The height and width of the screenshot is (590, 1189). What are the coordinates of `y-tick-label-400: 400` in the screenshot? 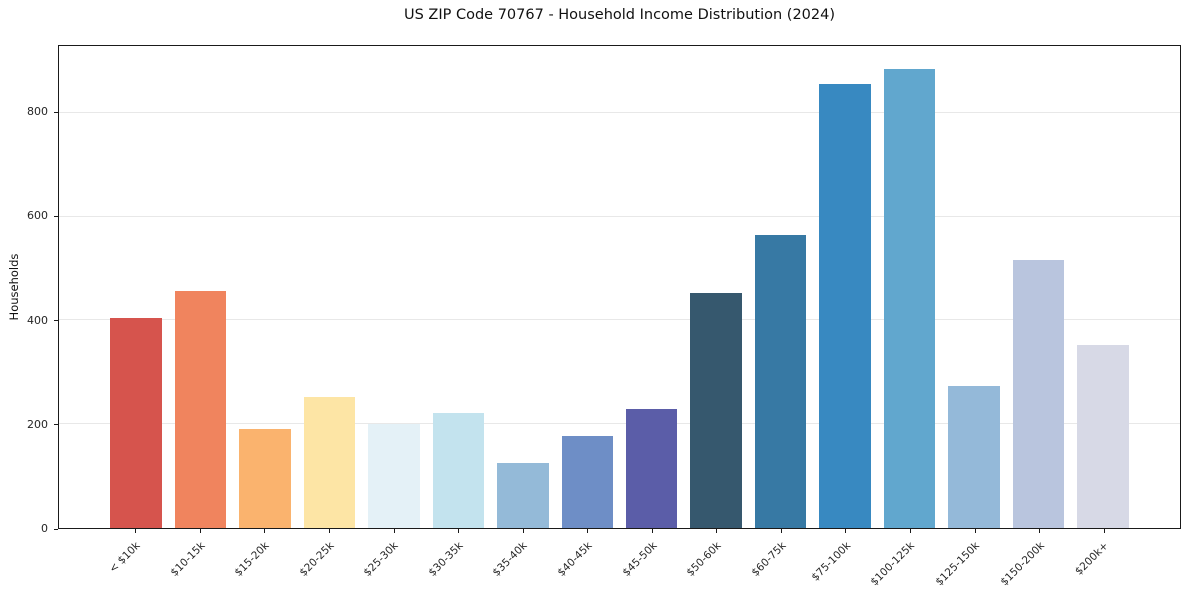 It's located at (37, 320).